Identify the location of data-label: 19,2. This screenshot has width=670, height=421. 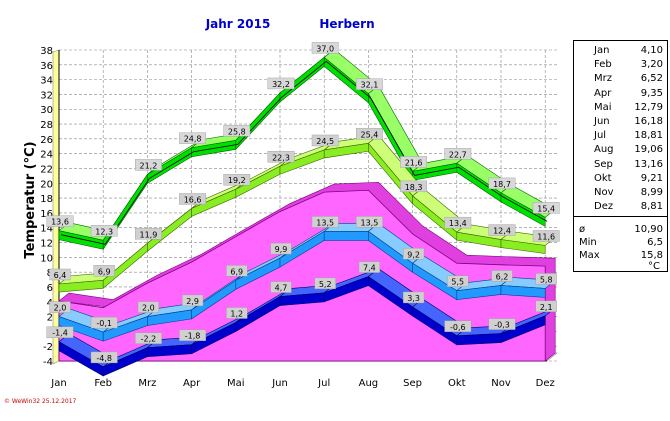
(237, 180).